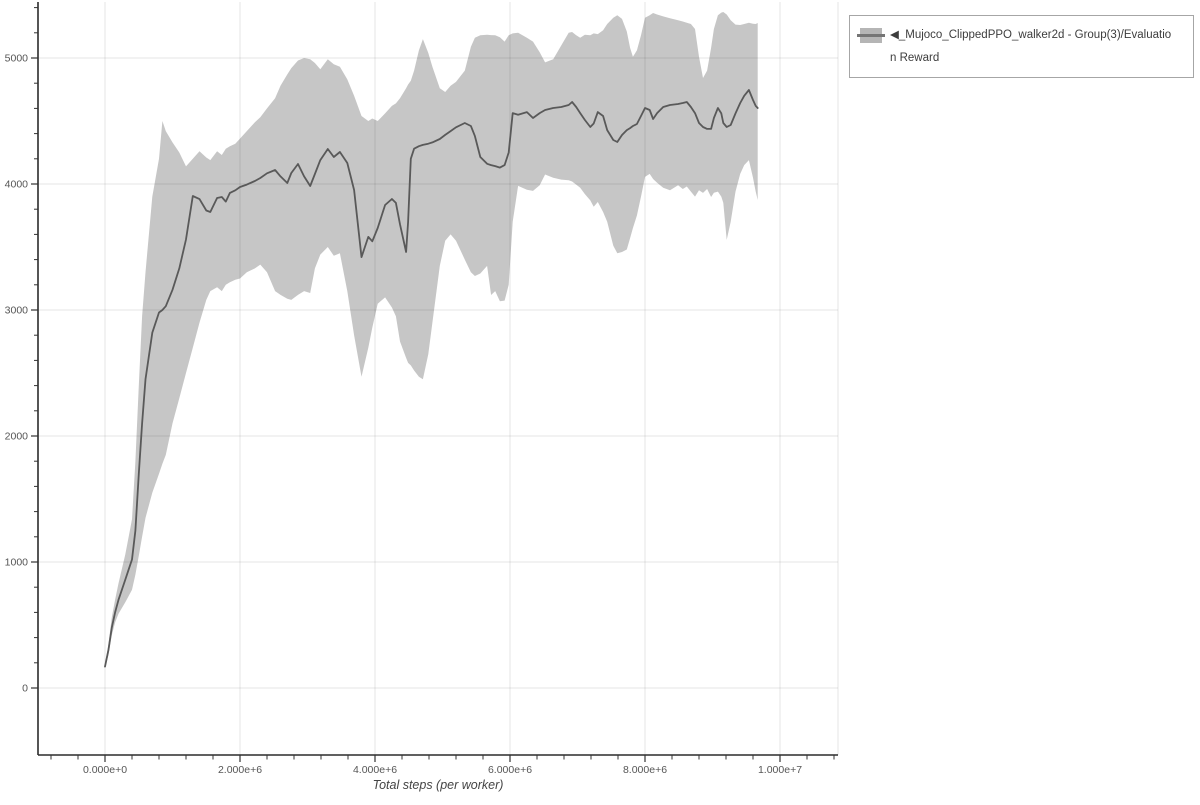 This screenshot has width=1200, height=805. I want to click on x-tick-label: 1.000e+7, so click(780, 770).